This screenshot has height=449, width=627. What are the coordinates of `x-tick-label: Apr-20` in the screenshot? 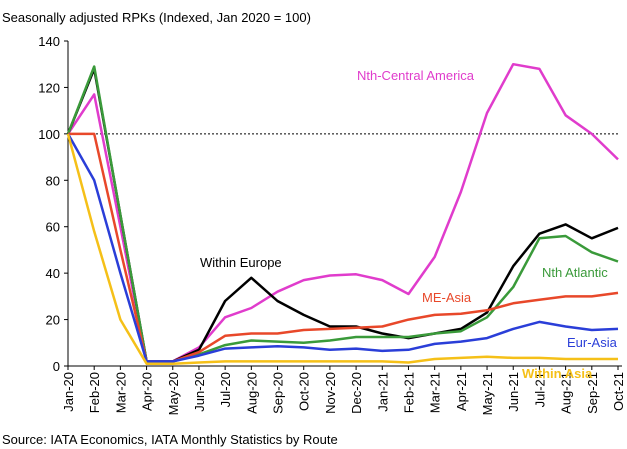 It's located at (147, 391).